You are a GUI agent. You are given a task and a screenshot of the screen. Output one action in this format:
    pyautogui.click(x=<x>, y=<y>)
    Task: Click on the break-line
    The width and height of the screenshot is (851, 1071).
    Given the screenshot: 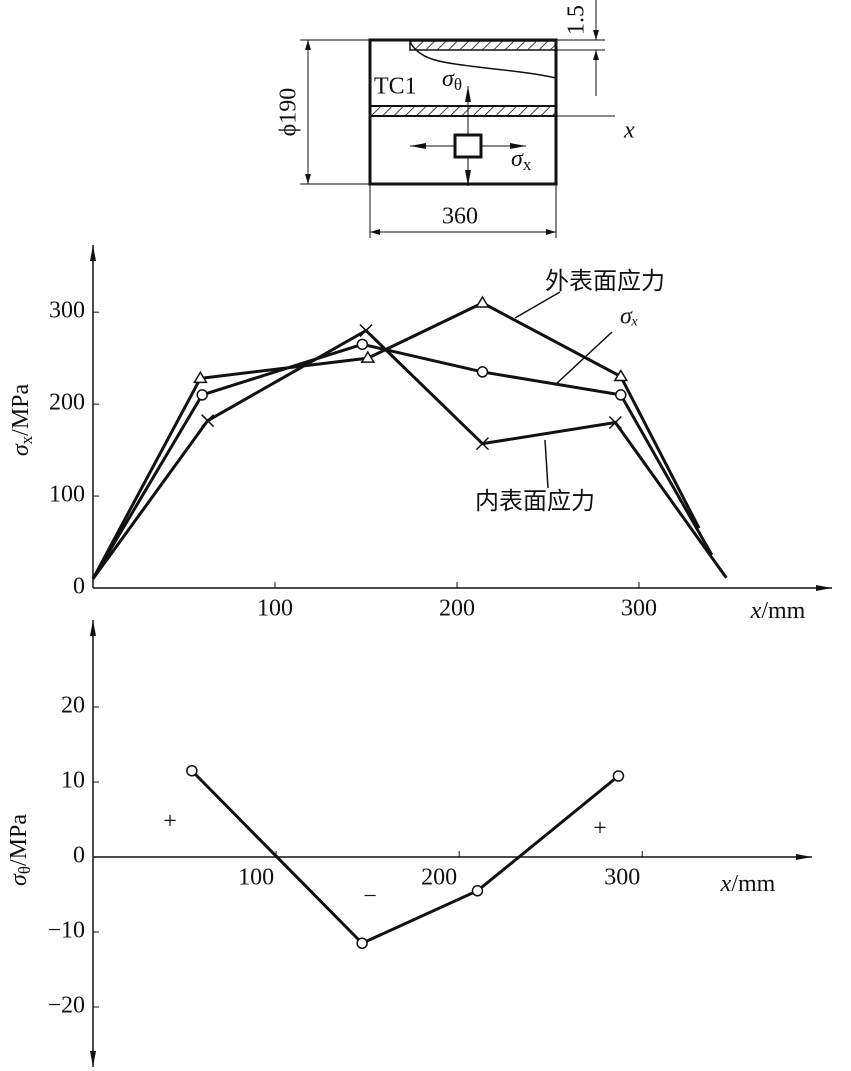 What is the action you would take?
    pyautogui.click(x=483, y=60)
    